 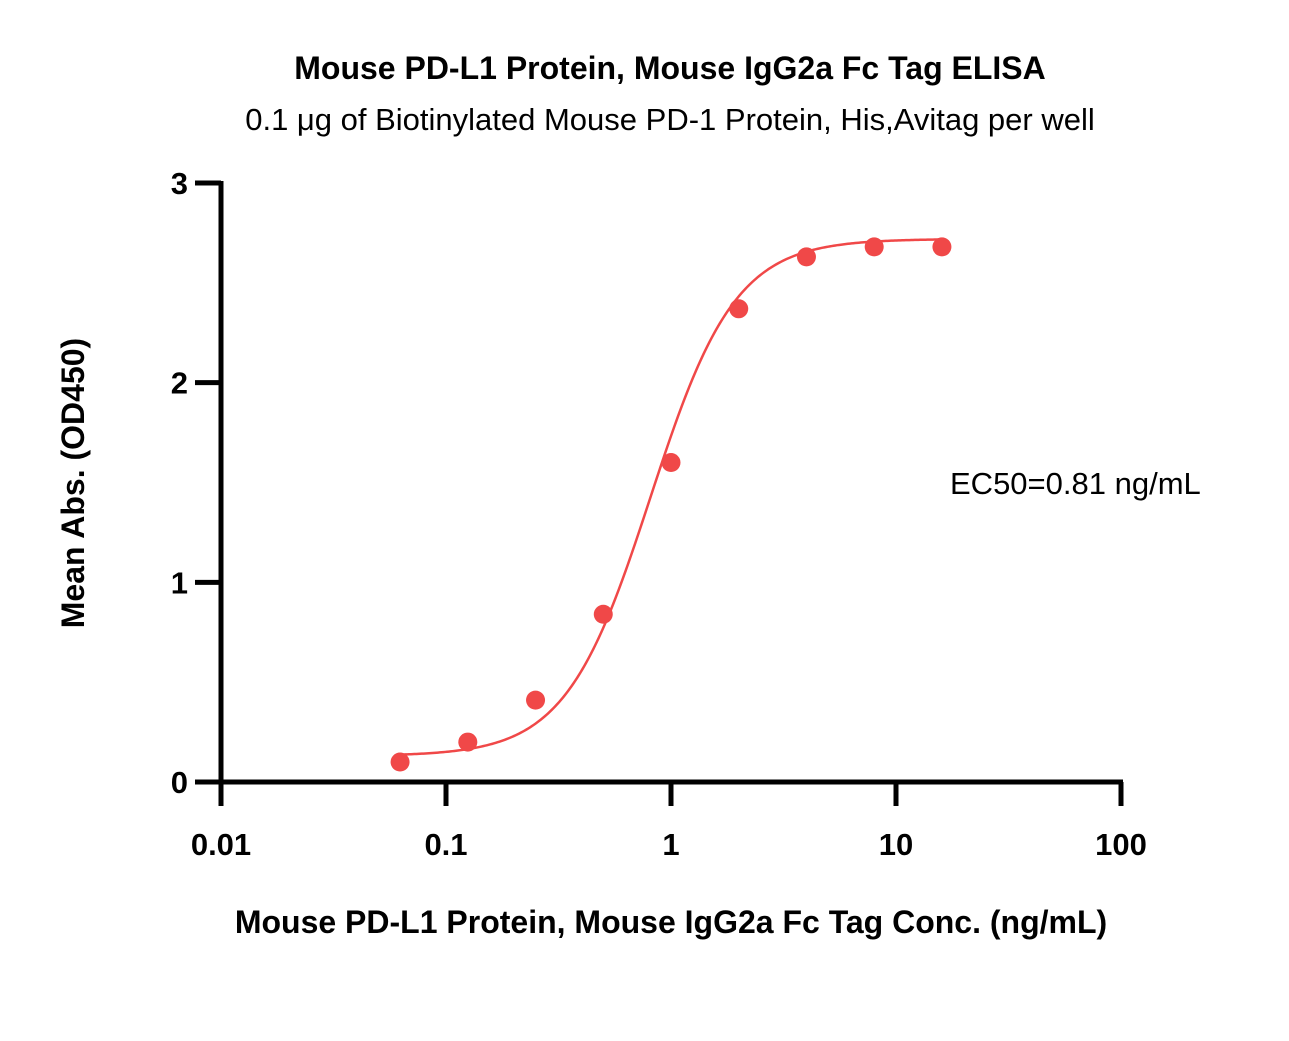 What do you see at coordinates (179, 183) in the screenshot?
I see `y-tick-label: 3` at bounding box center [179, 183].